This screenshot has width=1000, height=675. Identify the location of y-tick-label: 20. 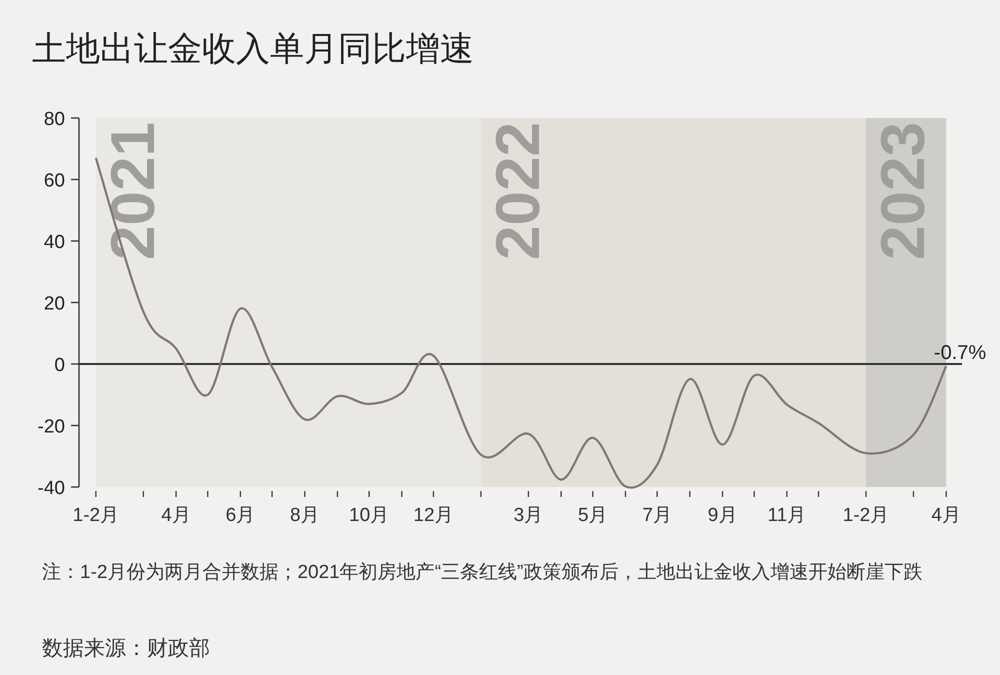
(54, 304).